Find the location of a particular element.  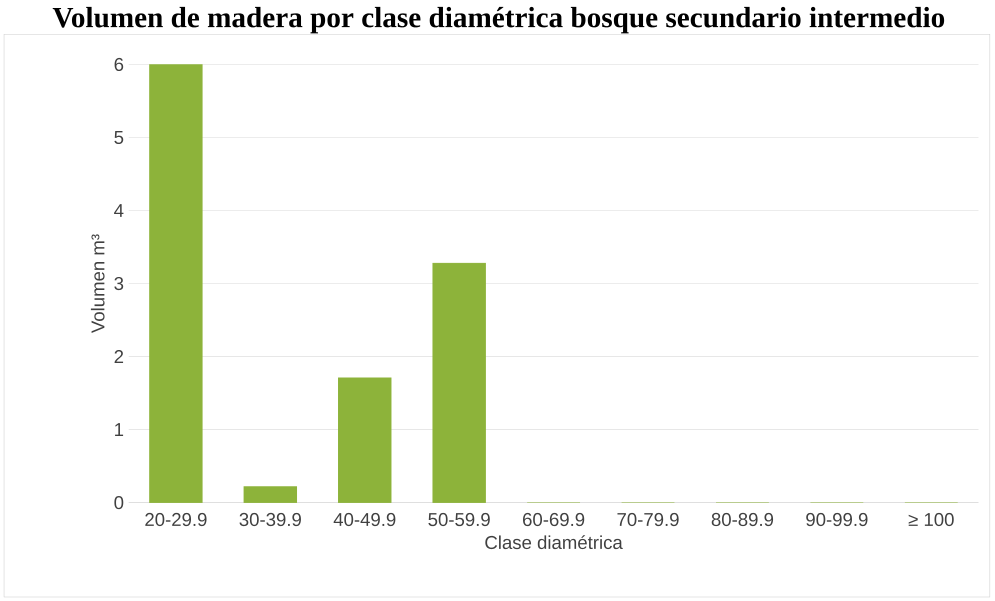

y-tick-label: 1 is located at coordinates (119, 429).